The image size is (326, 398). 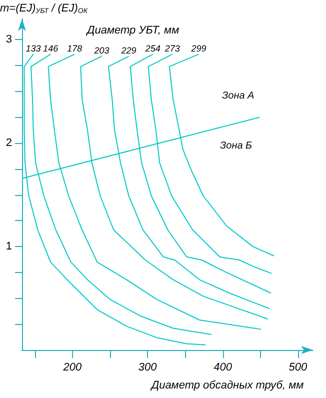 What do you see at coordinates (148, 368) in the screenshot?
I see `x-tick-label: 300` at bounding box center [148, 368].